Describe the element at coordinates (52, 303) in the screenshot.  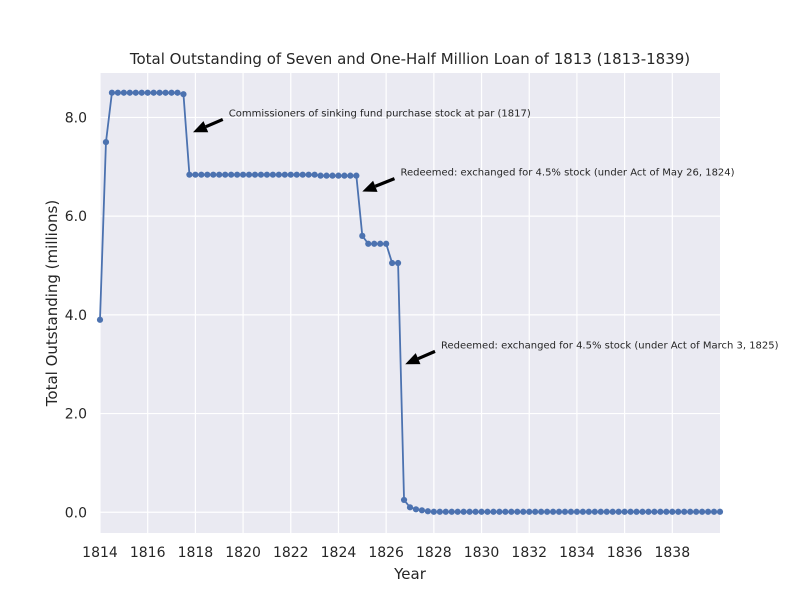
I see `y-axis-label: Total Outstanding (millions)` at that location.